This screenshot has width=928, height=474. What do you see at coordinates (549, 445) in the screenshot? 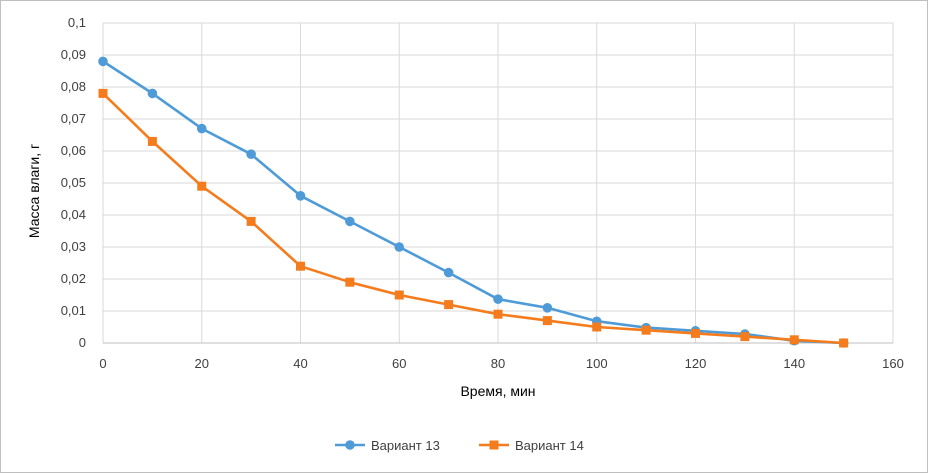
I see `legend-label: Вариант 14` at bounding box center [549, 445].